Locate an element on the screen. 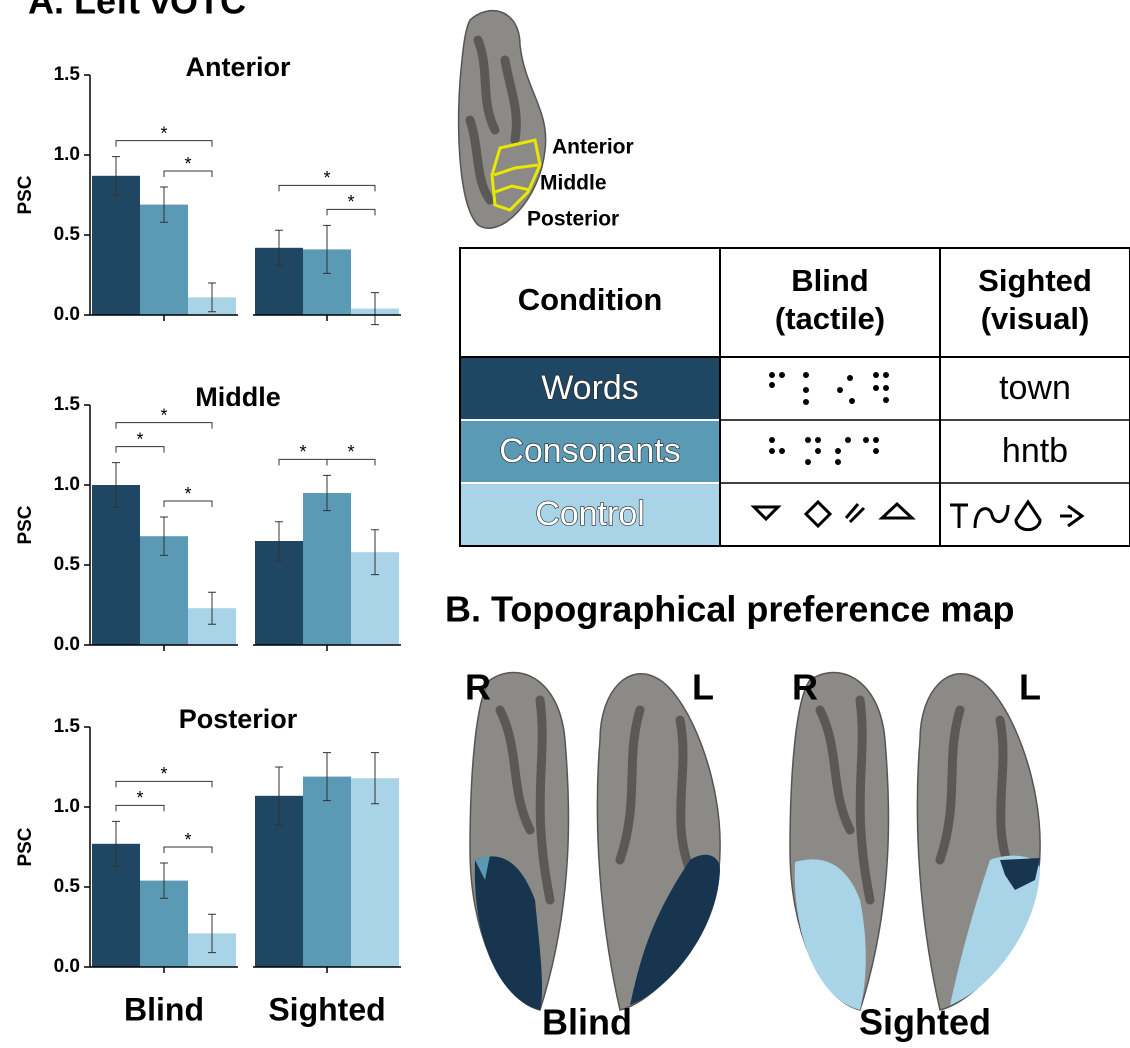  chart-title: Middle is located at coordinates (238, 397).